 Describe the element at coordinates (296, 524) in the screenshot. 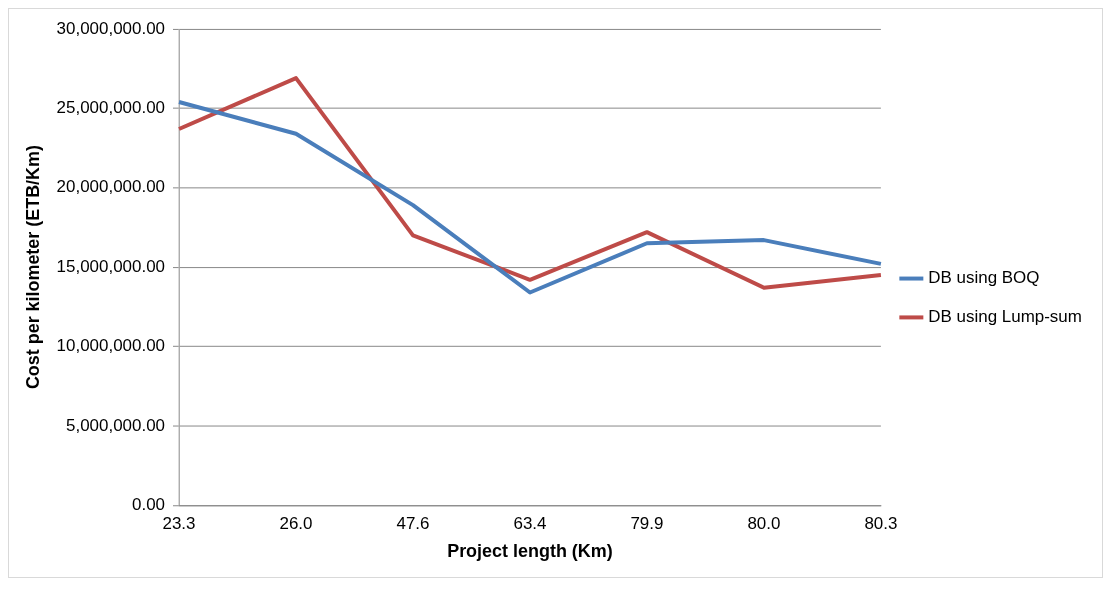

I see `x-tick-label: 26.0` at that location.